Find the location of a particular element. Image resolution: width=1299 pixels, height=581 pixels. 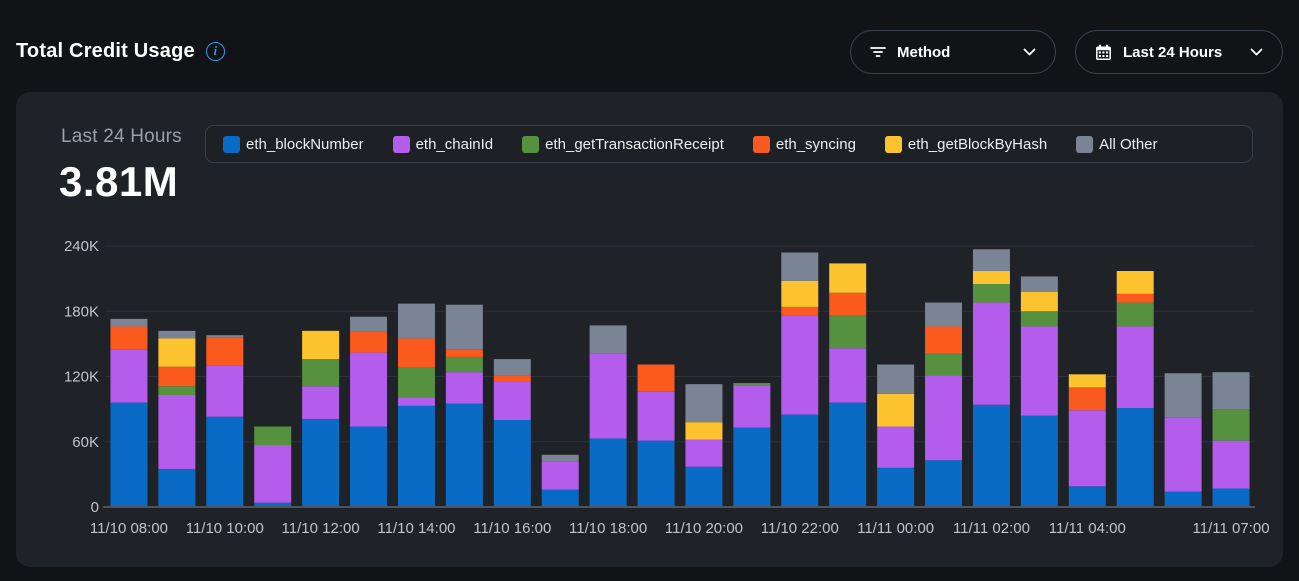

legend-item: All Other is located at coordinates (1117, 144).